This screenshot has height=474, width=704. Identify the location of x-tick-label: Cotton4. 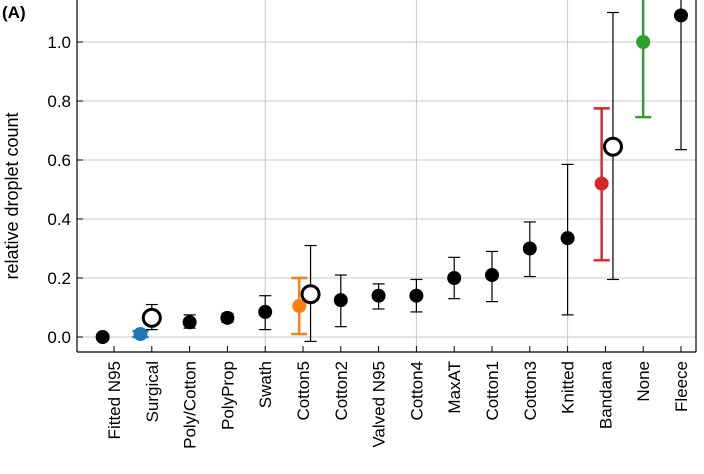
(416, 391).